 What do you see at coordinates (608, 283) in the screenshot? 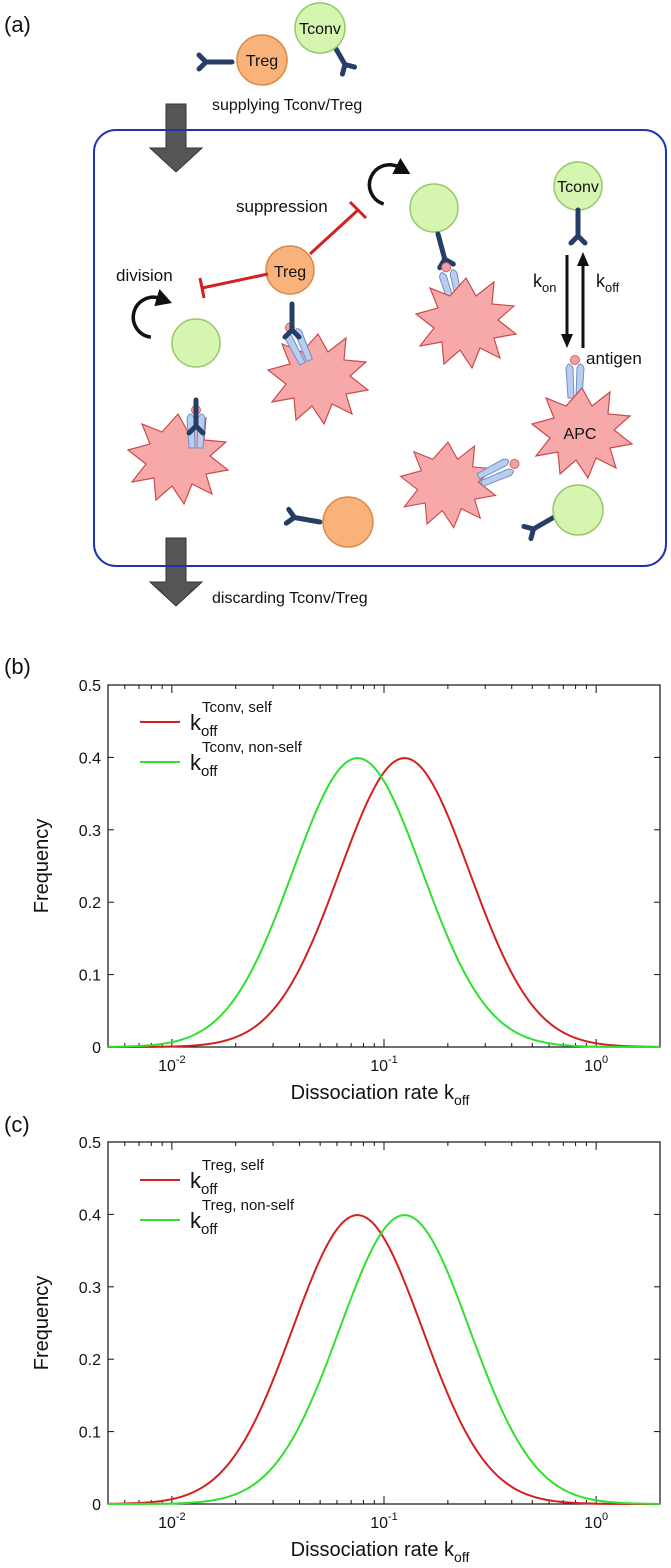
I see `koff-label: koff` at bounding box center [608, 283].